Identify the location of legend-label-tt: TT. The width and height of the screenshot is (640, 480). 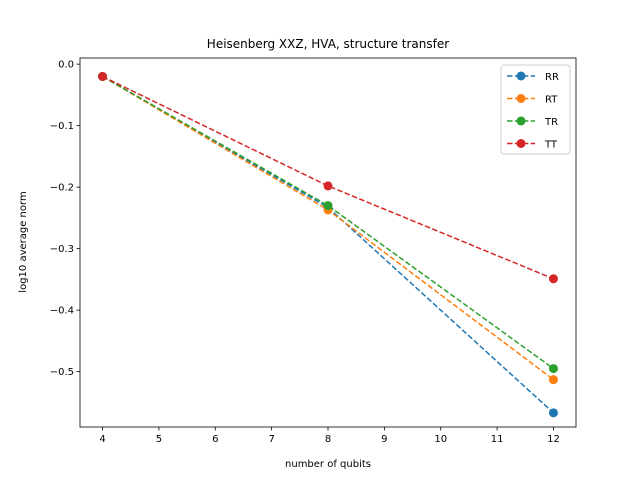
(551, 145).